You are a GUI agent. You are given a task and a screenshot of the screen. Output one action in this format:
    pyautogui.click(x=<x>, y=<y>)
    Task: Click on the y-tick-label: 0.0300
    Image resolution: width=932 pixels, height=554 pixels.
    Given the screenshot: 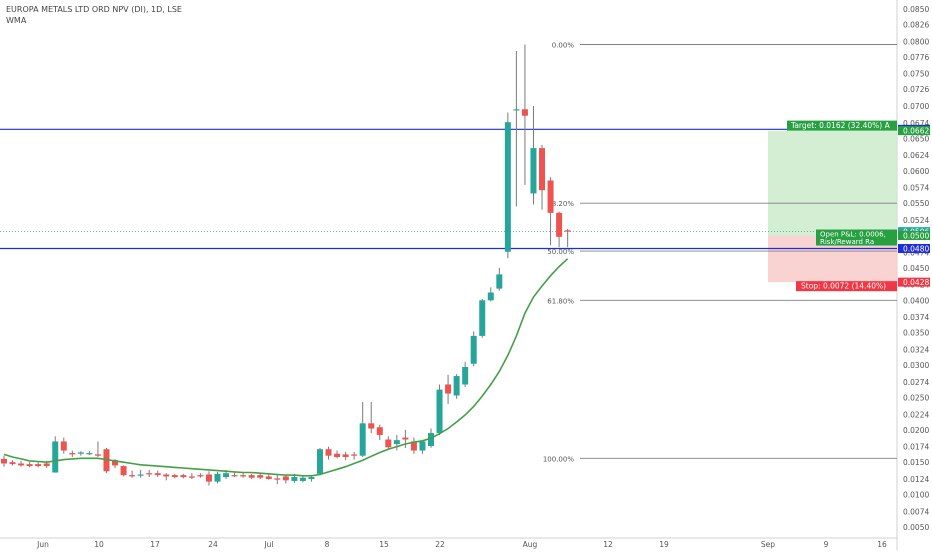 What is the action you would take?
    pyautogui.click(x=916, y=365)
    